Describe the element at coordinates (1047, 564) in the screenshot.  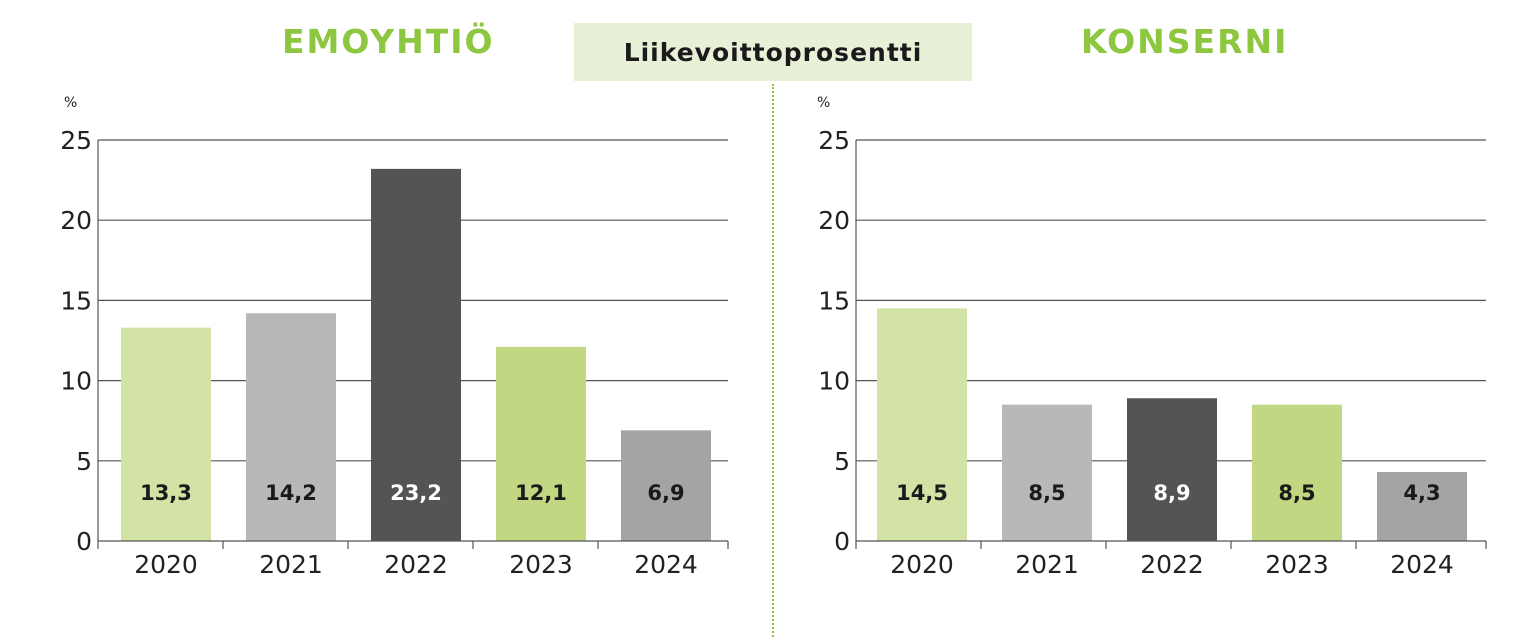
I see `right-x-tick-label: 2021` at that location.